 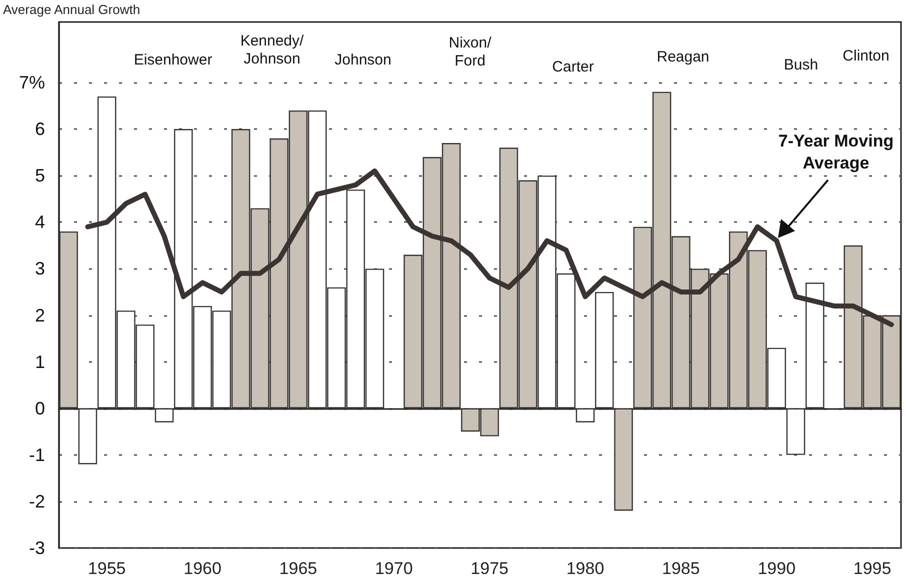 What do you see at coordinates (173, 60) in the screenshot?
I see `annotation: Eisenhower` at bounding box center [173, 60].